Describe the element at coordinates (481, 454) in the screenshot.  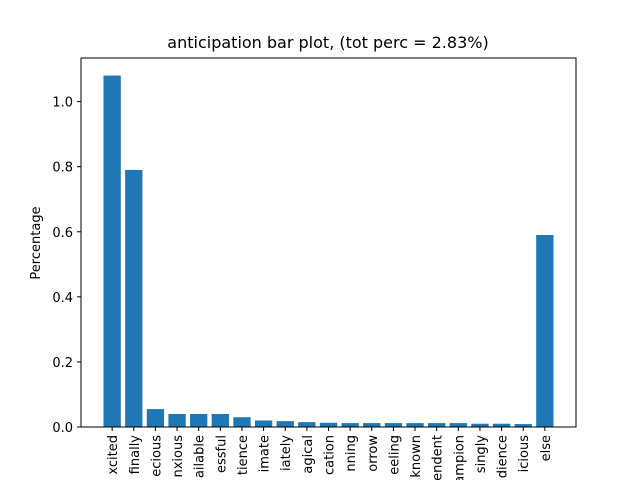
I see `x-tick-label: singly` at that location.